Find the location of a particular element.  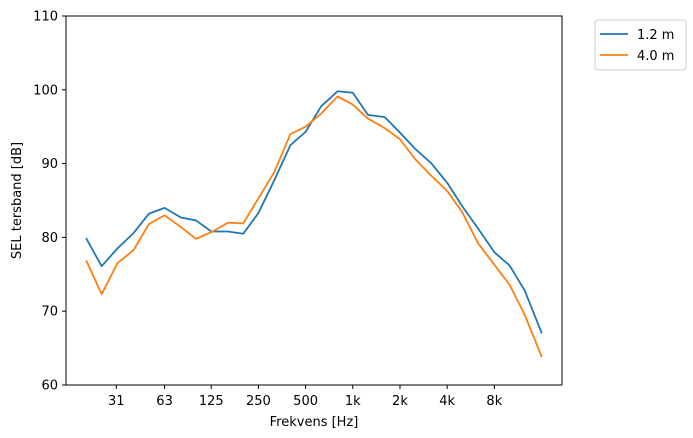

x-axis-ticks: 31 63 125 250 500 1k 2k 4k 8k is located at coordinates (305, 397).